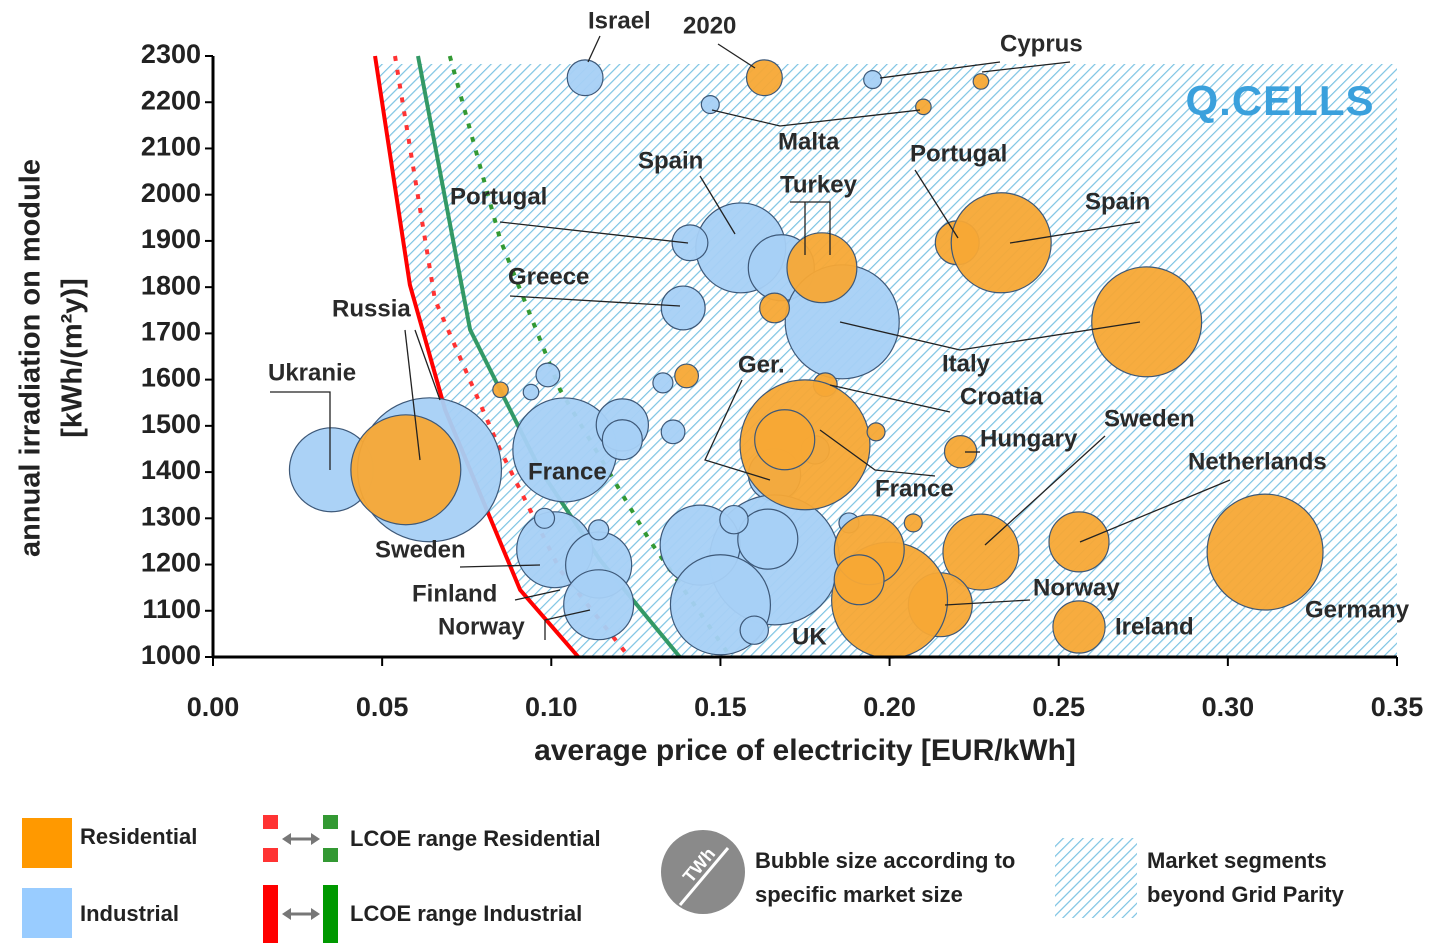 This screenshot has height=945, width=1431. I want to click on annotation: Malta, so click(809, 141).